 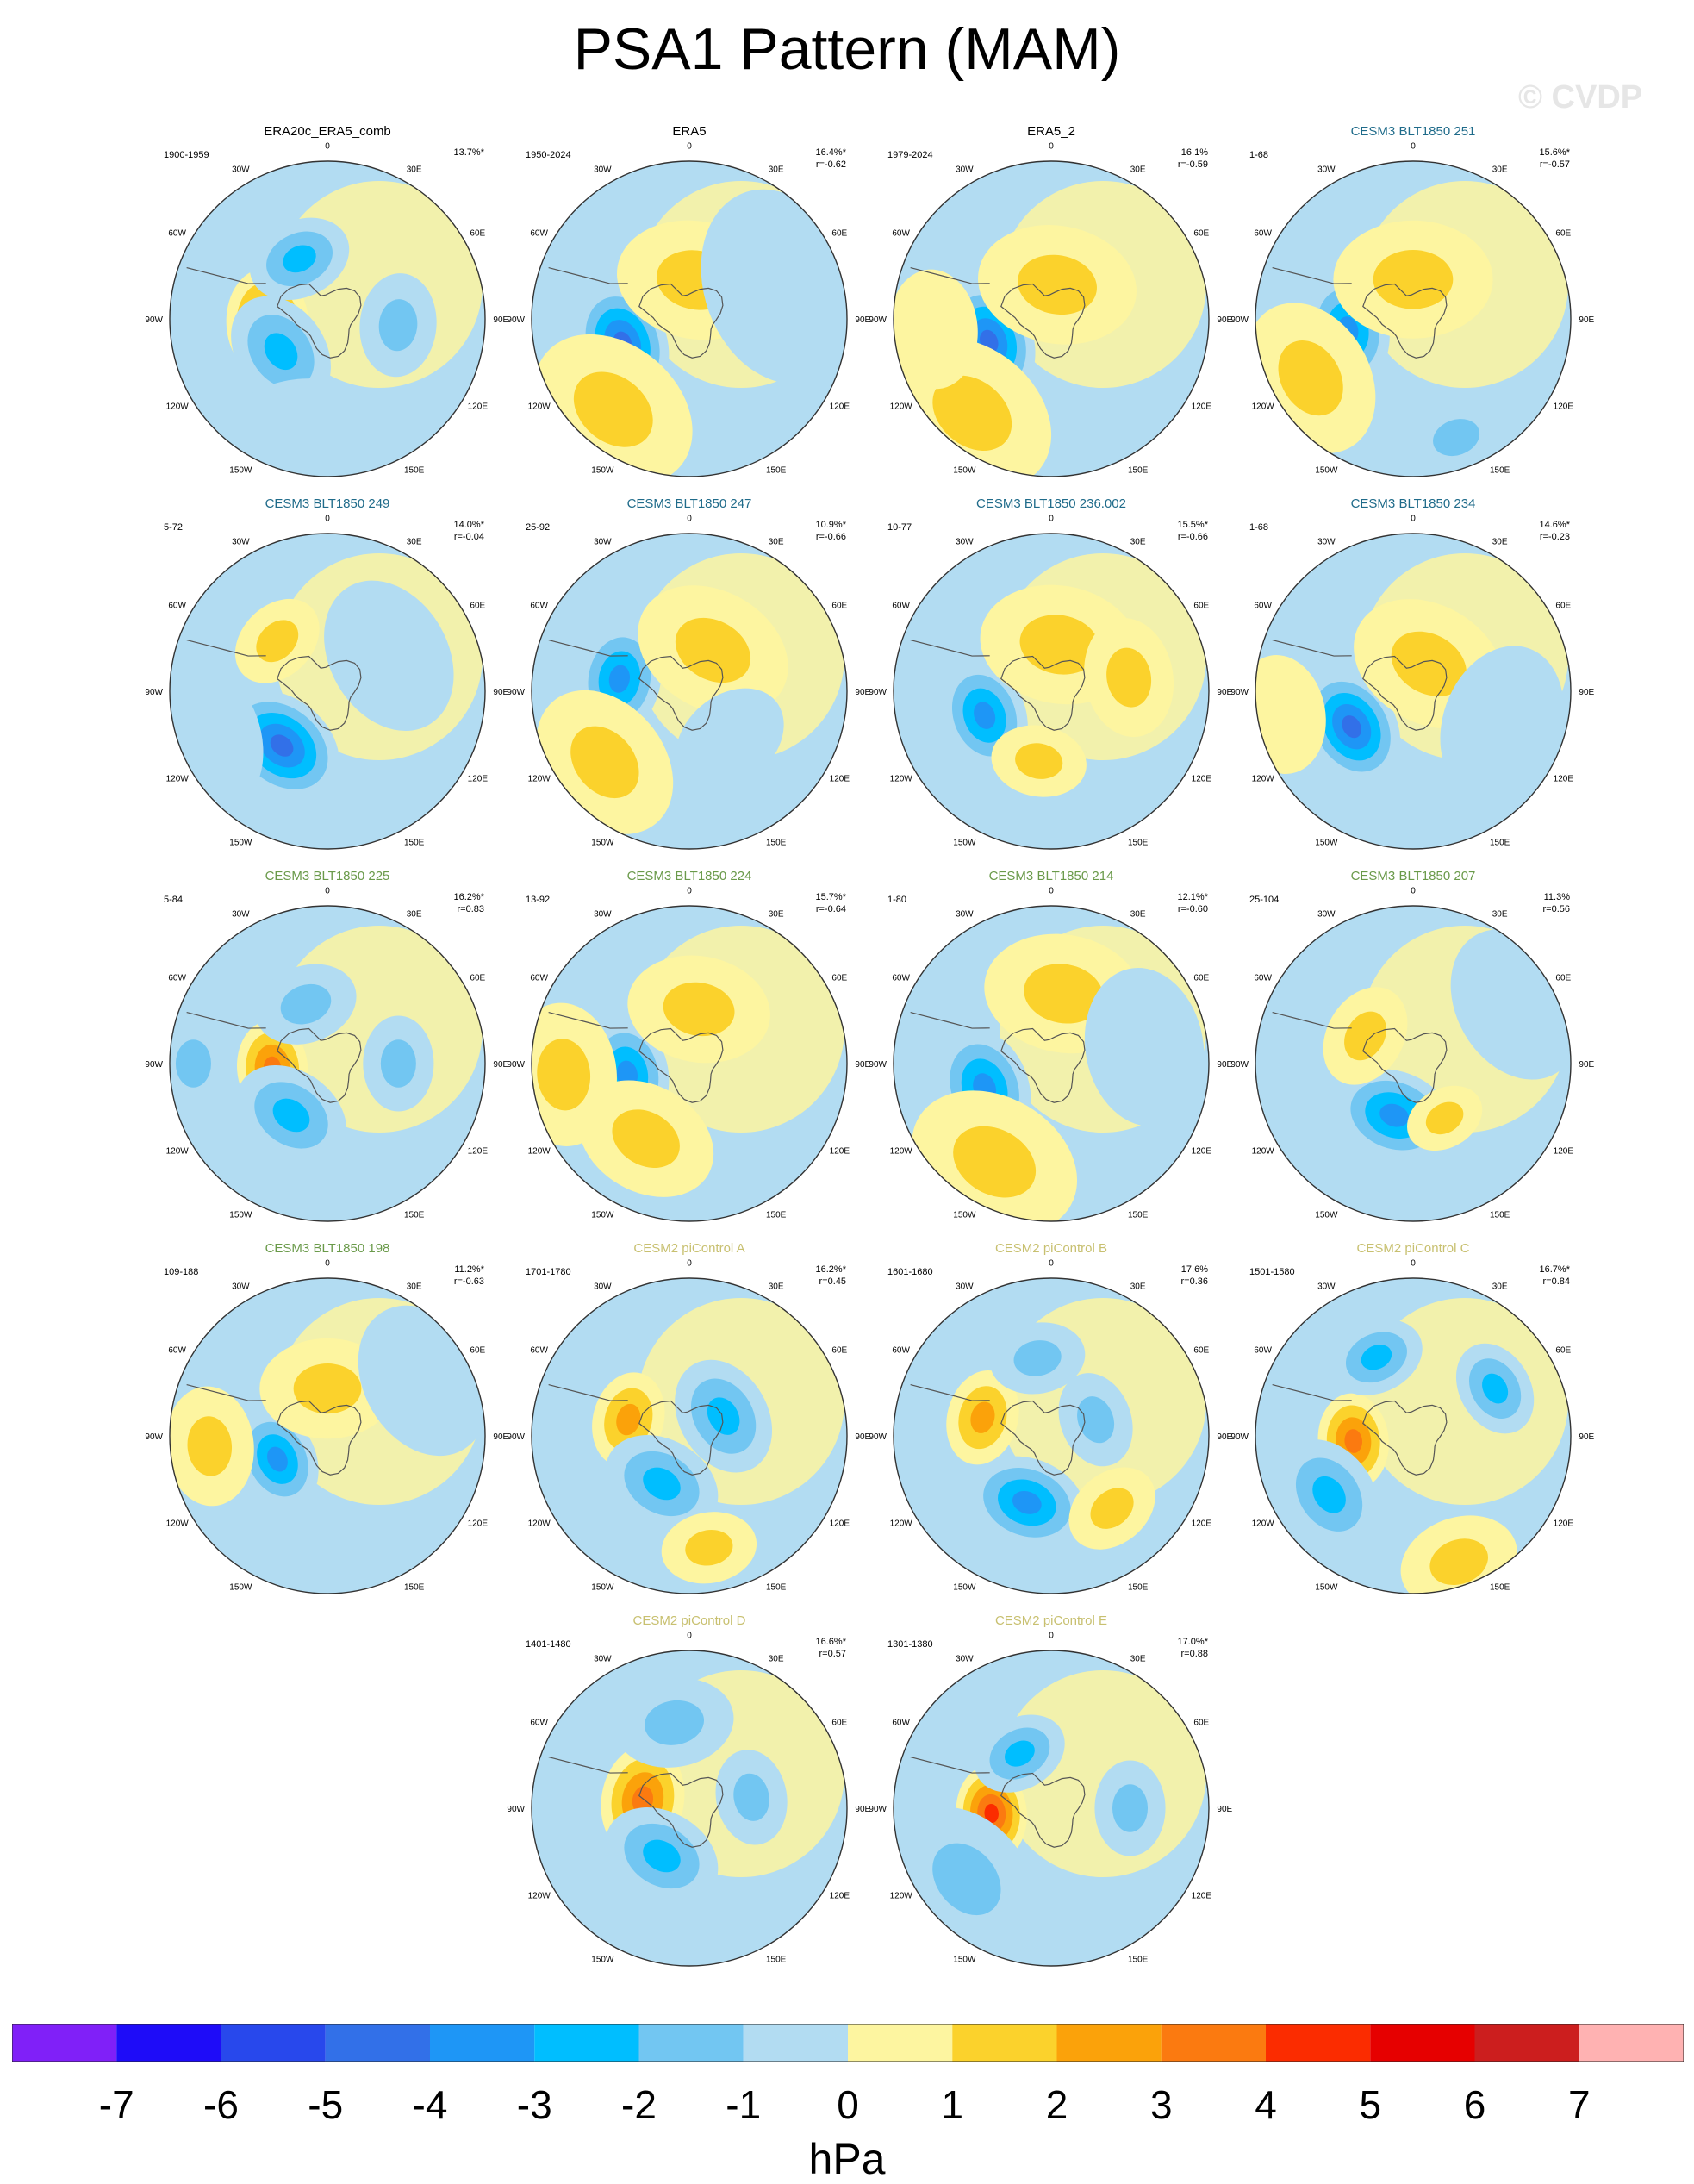 I want to click on panel-correlation: r=0.57, so click(x=833, y=1654).